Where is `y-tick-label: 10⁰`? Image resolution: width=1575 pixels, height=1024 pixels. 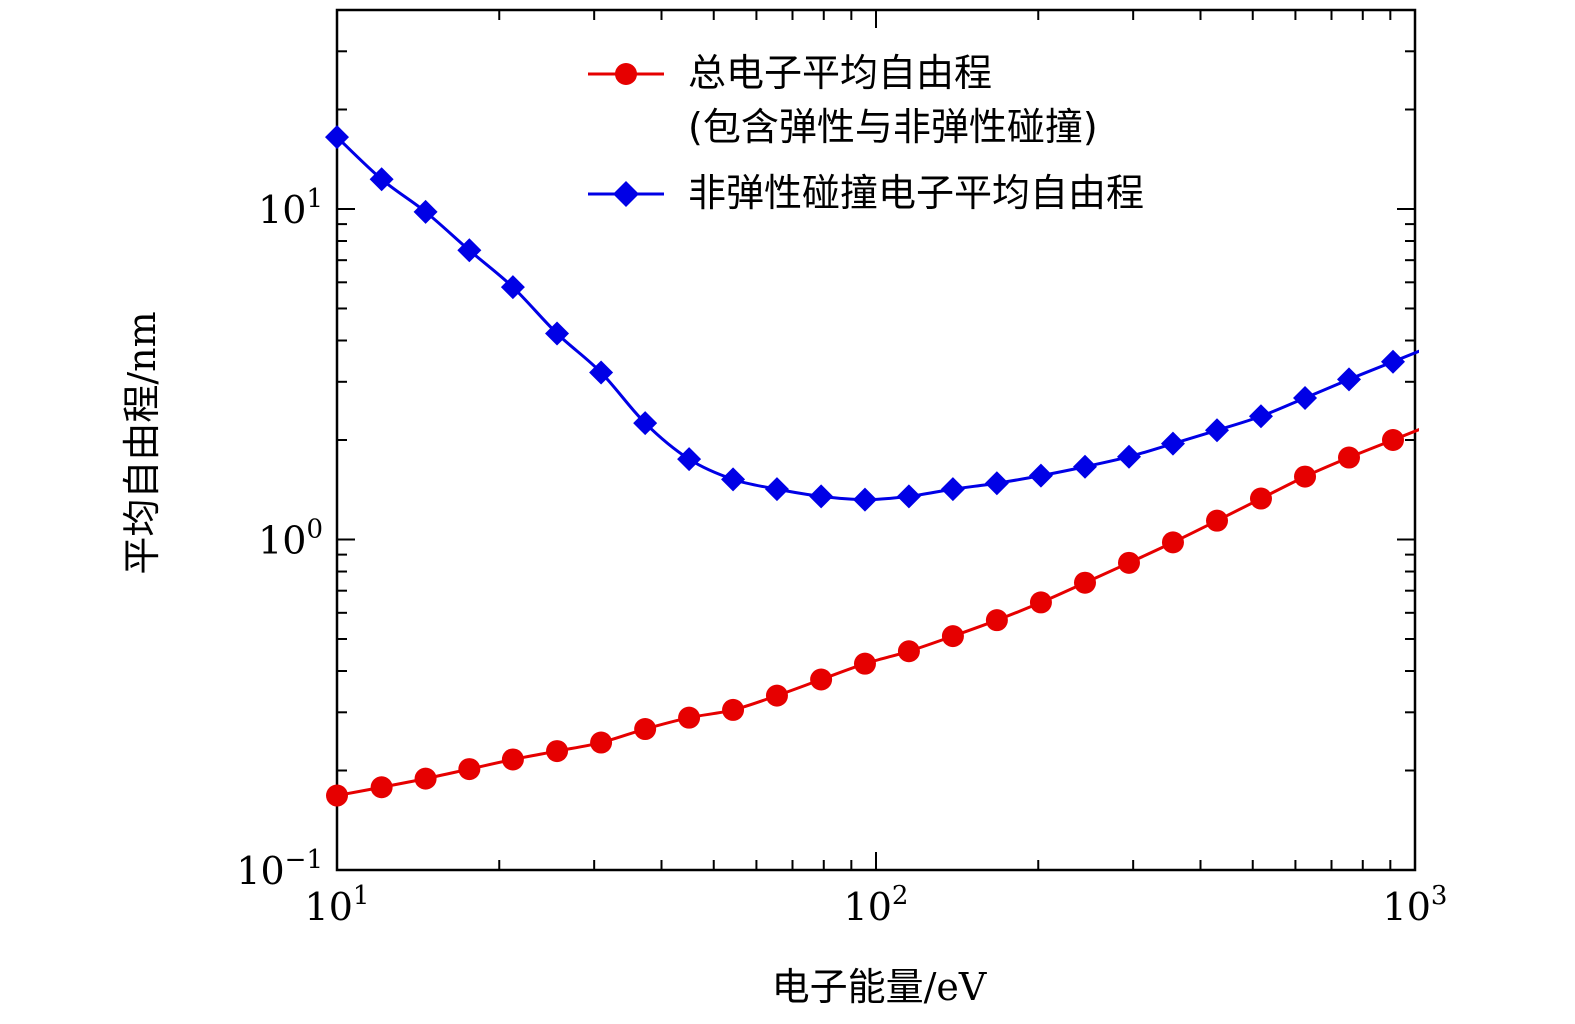 y-tick-label: 10⁰ is located at coordinates (290, 538).